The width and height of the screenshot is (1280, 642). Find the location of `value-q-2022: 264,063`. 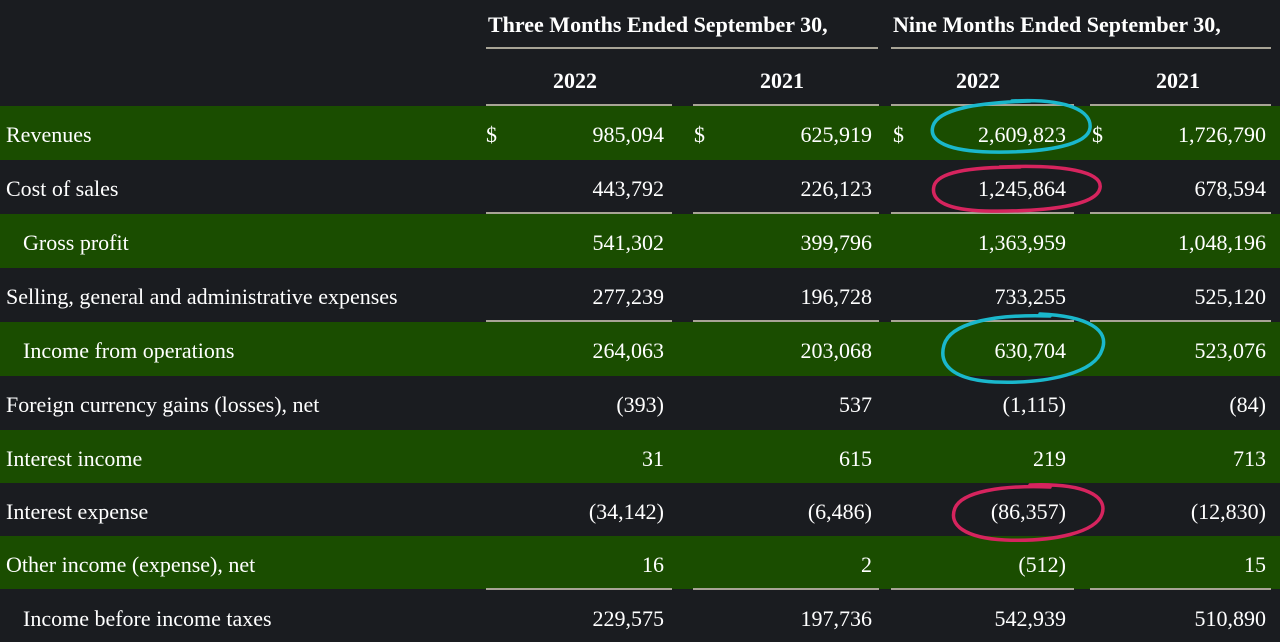

value-q-2022: 264,063 is located at coordinates (628, 350).